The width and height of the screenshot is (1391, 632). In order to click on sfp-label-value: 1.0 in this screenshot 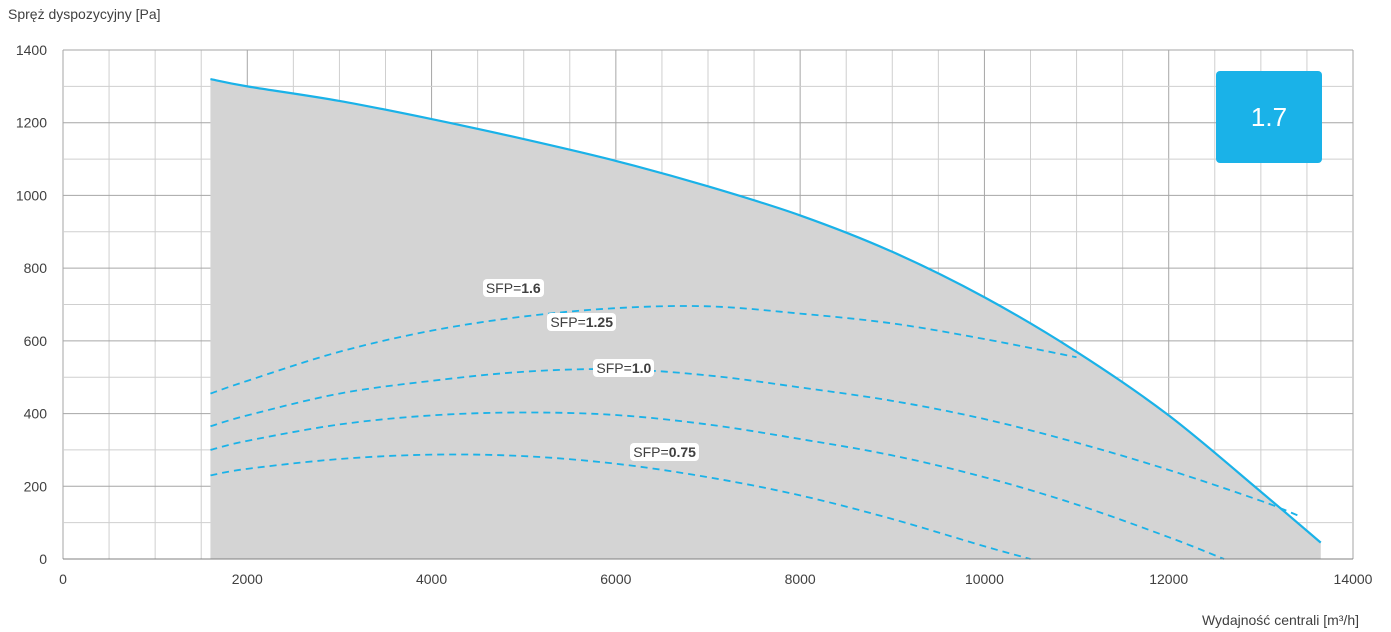, I will do `click(641, 368)`.